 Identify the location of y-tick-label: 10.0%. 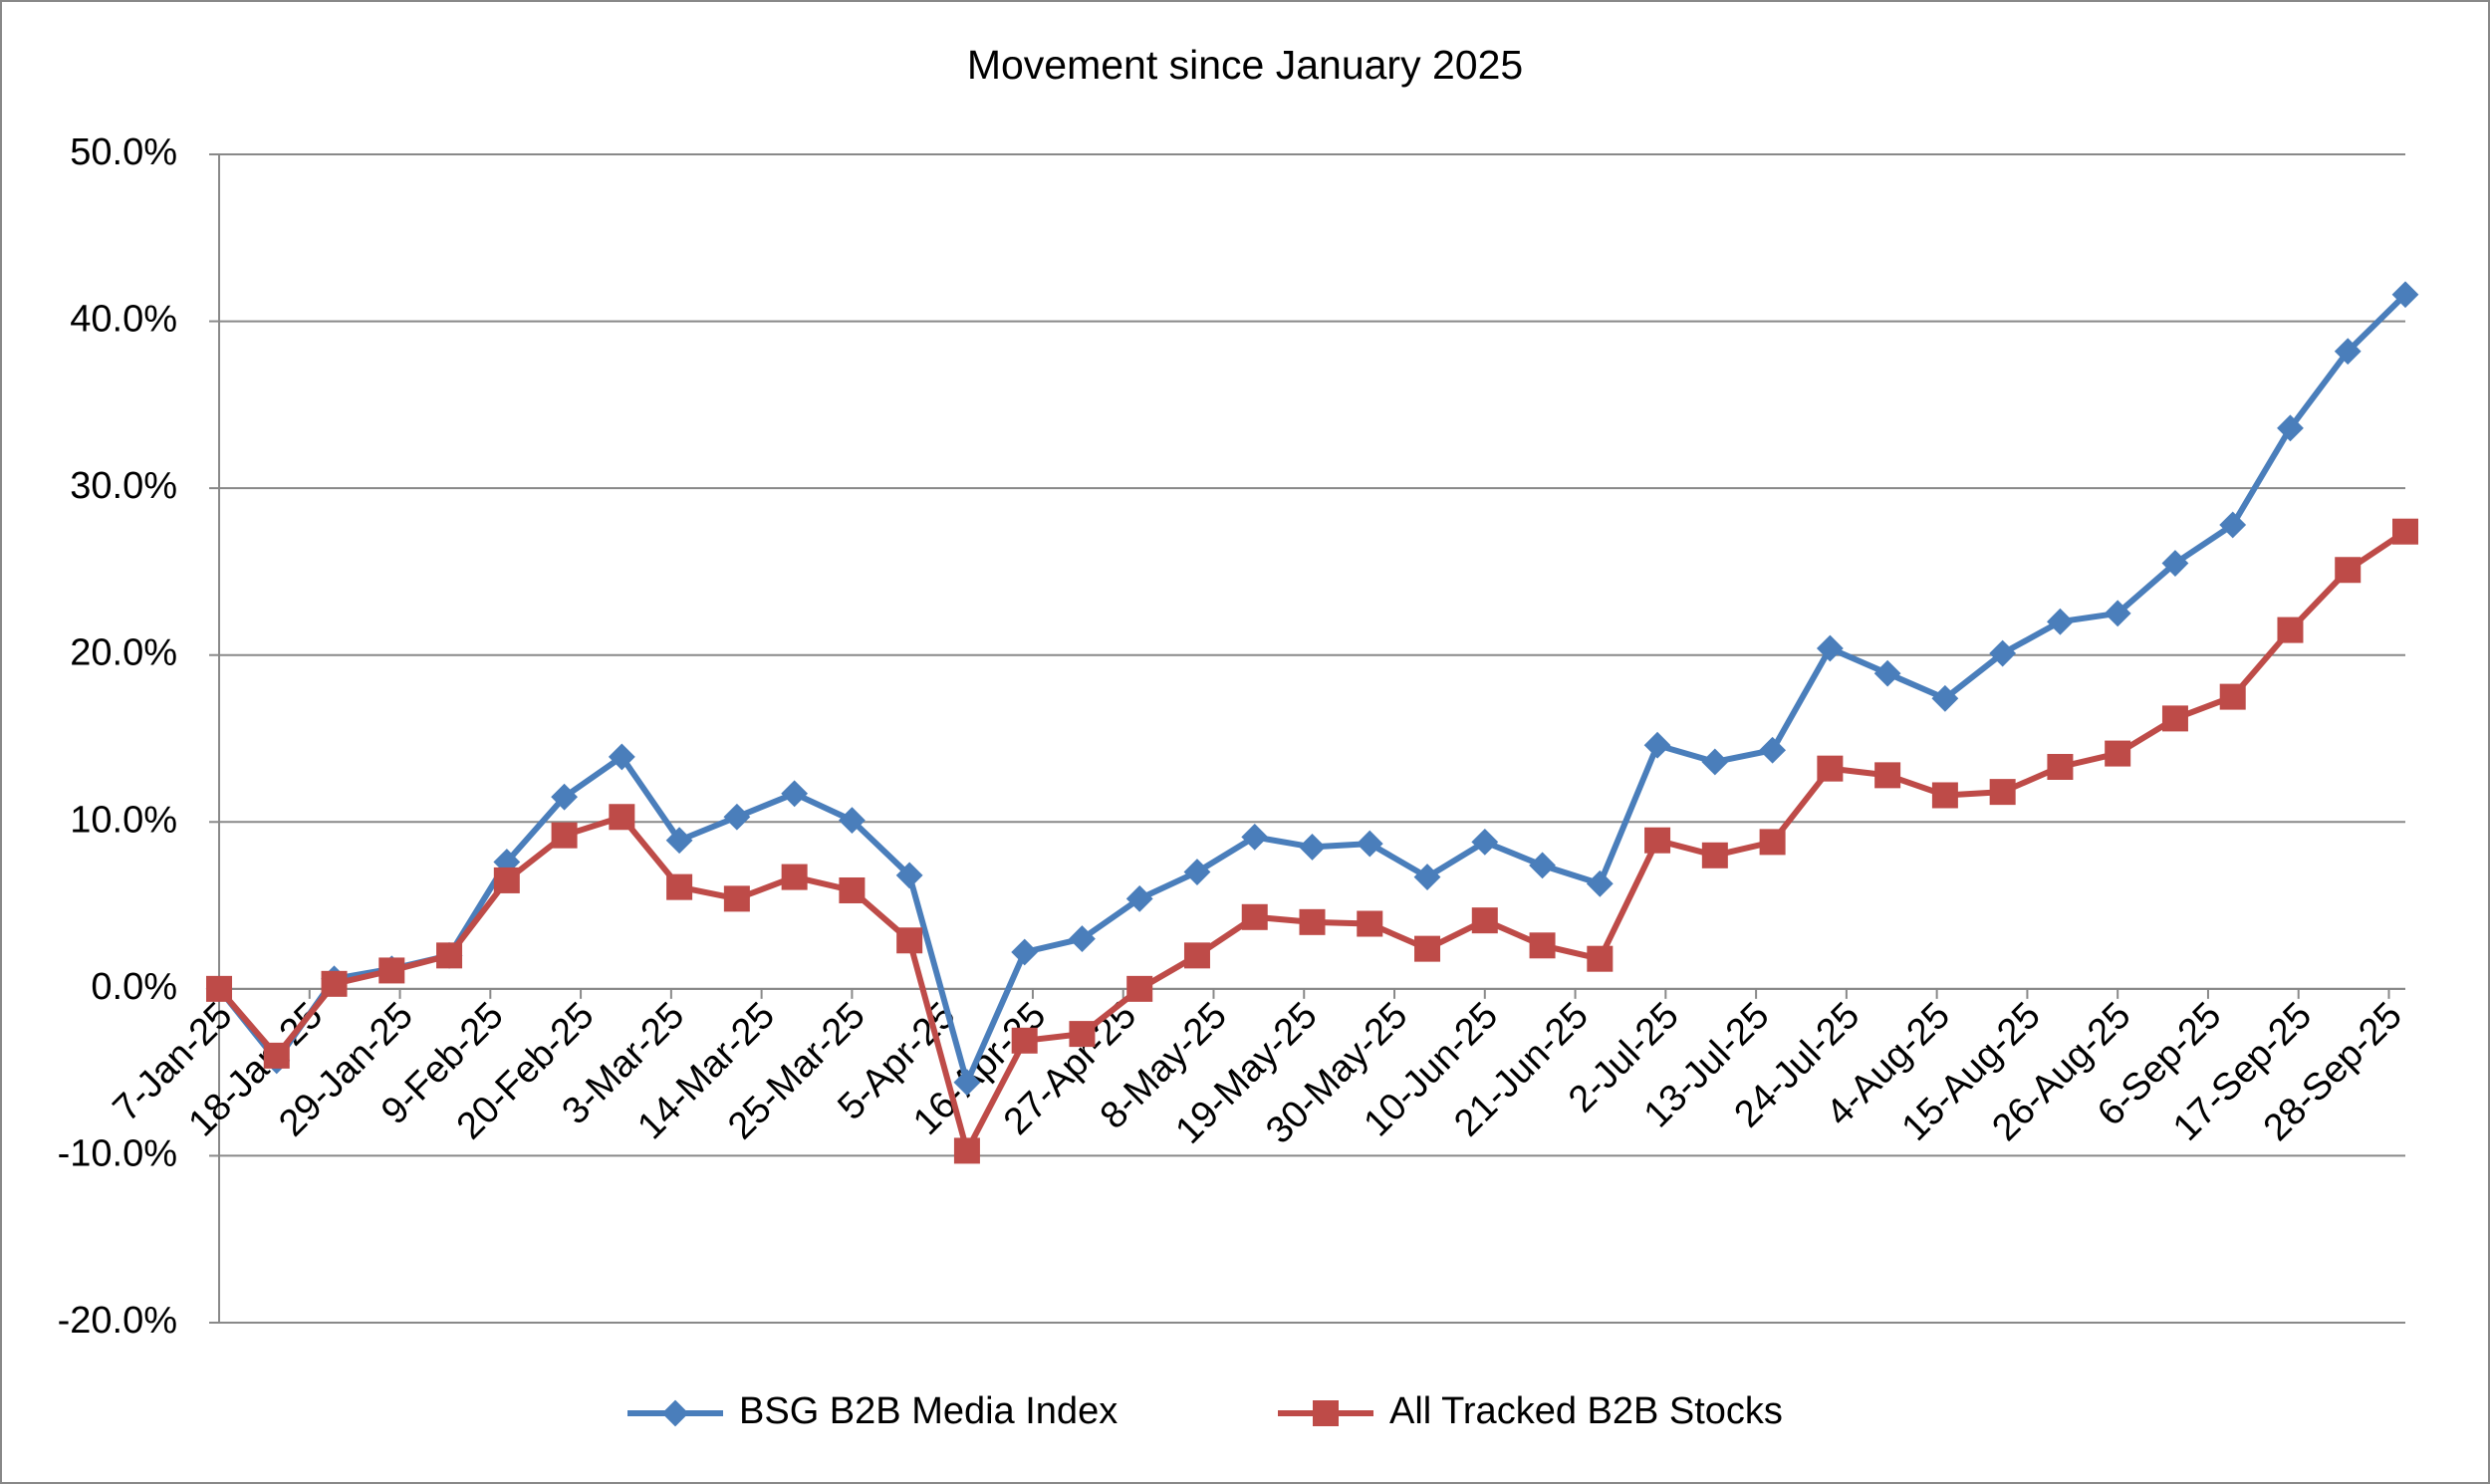
(124, 820).